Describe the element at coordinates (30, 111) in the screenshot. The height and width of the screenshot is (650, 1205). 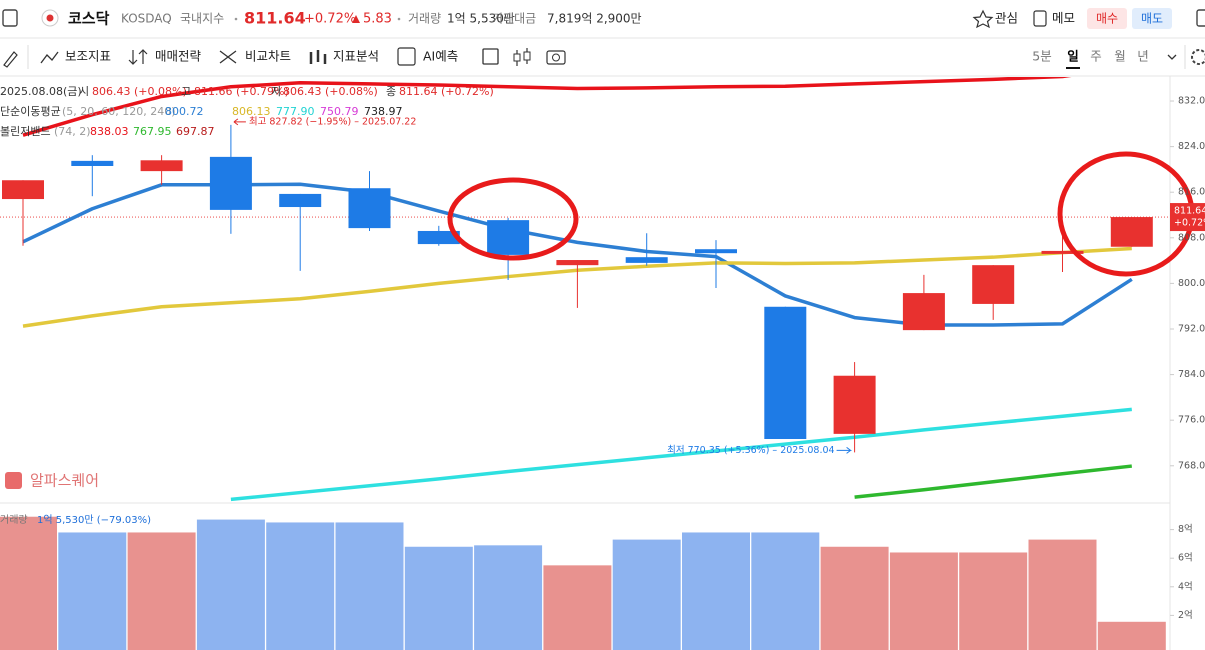
I see `ma-legend: 단순이동평균` at that location.